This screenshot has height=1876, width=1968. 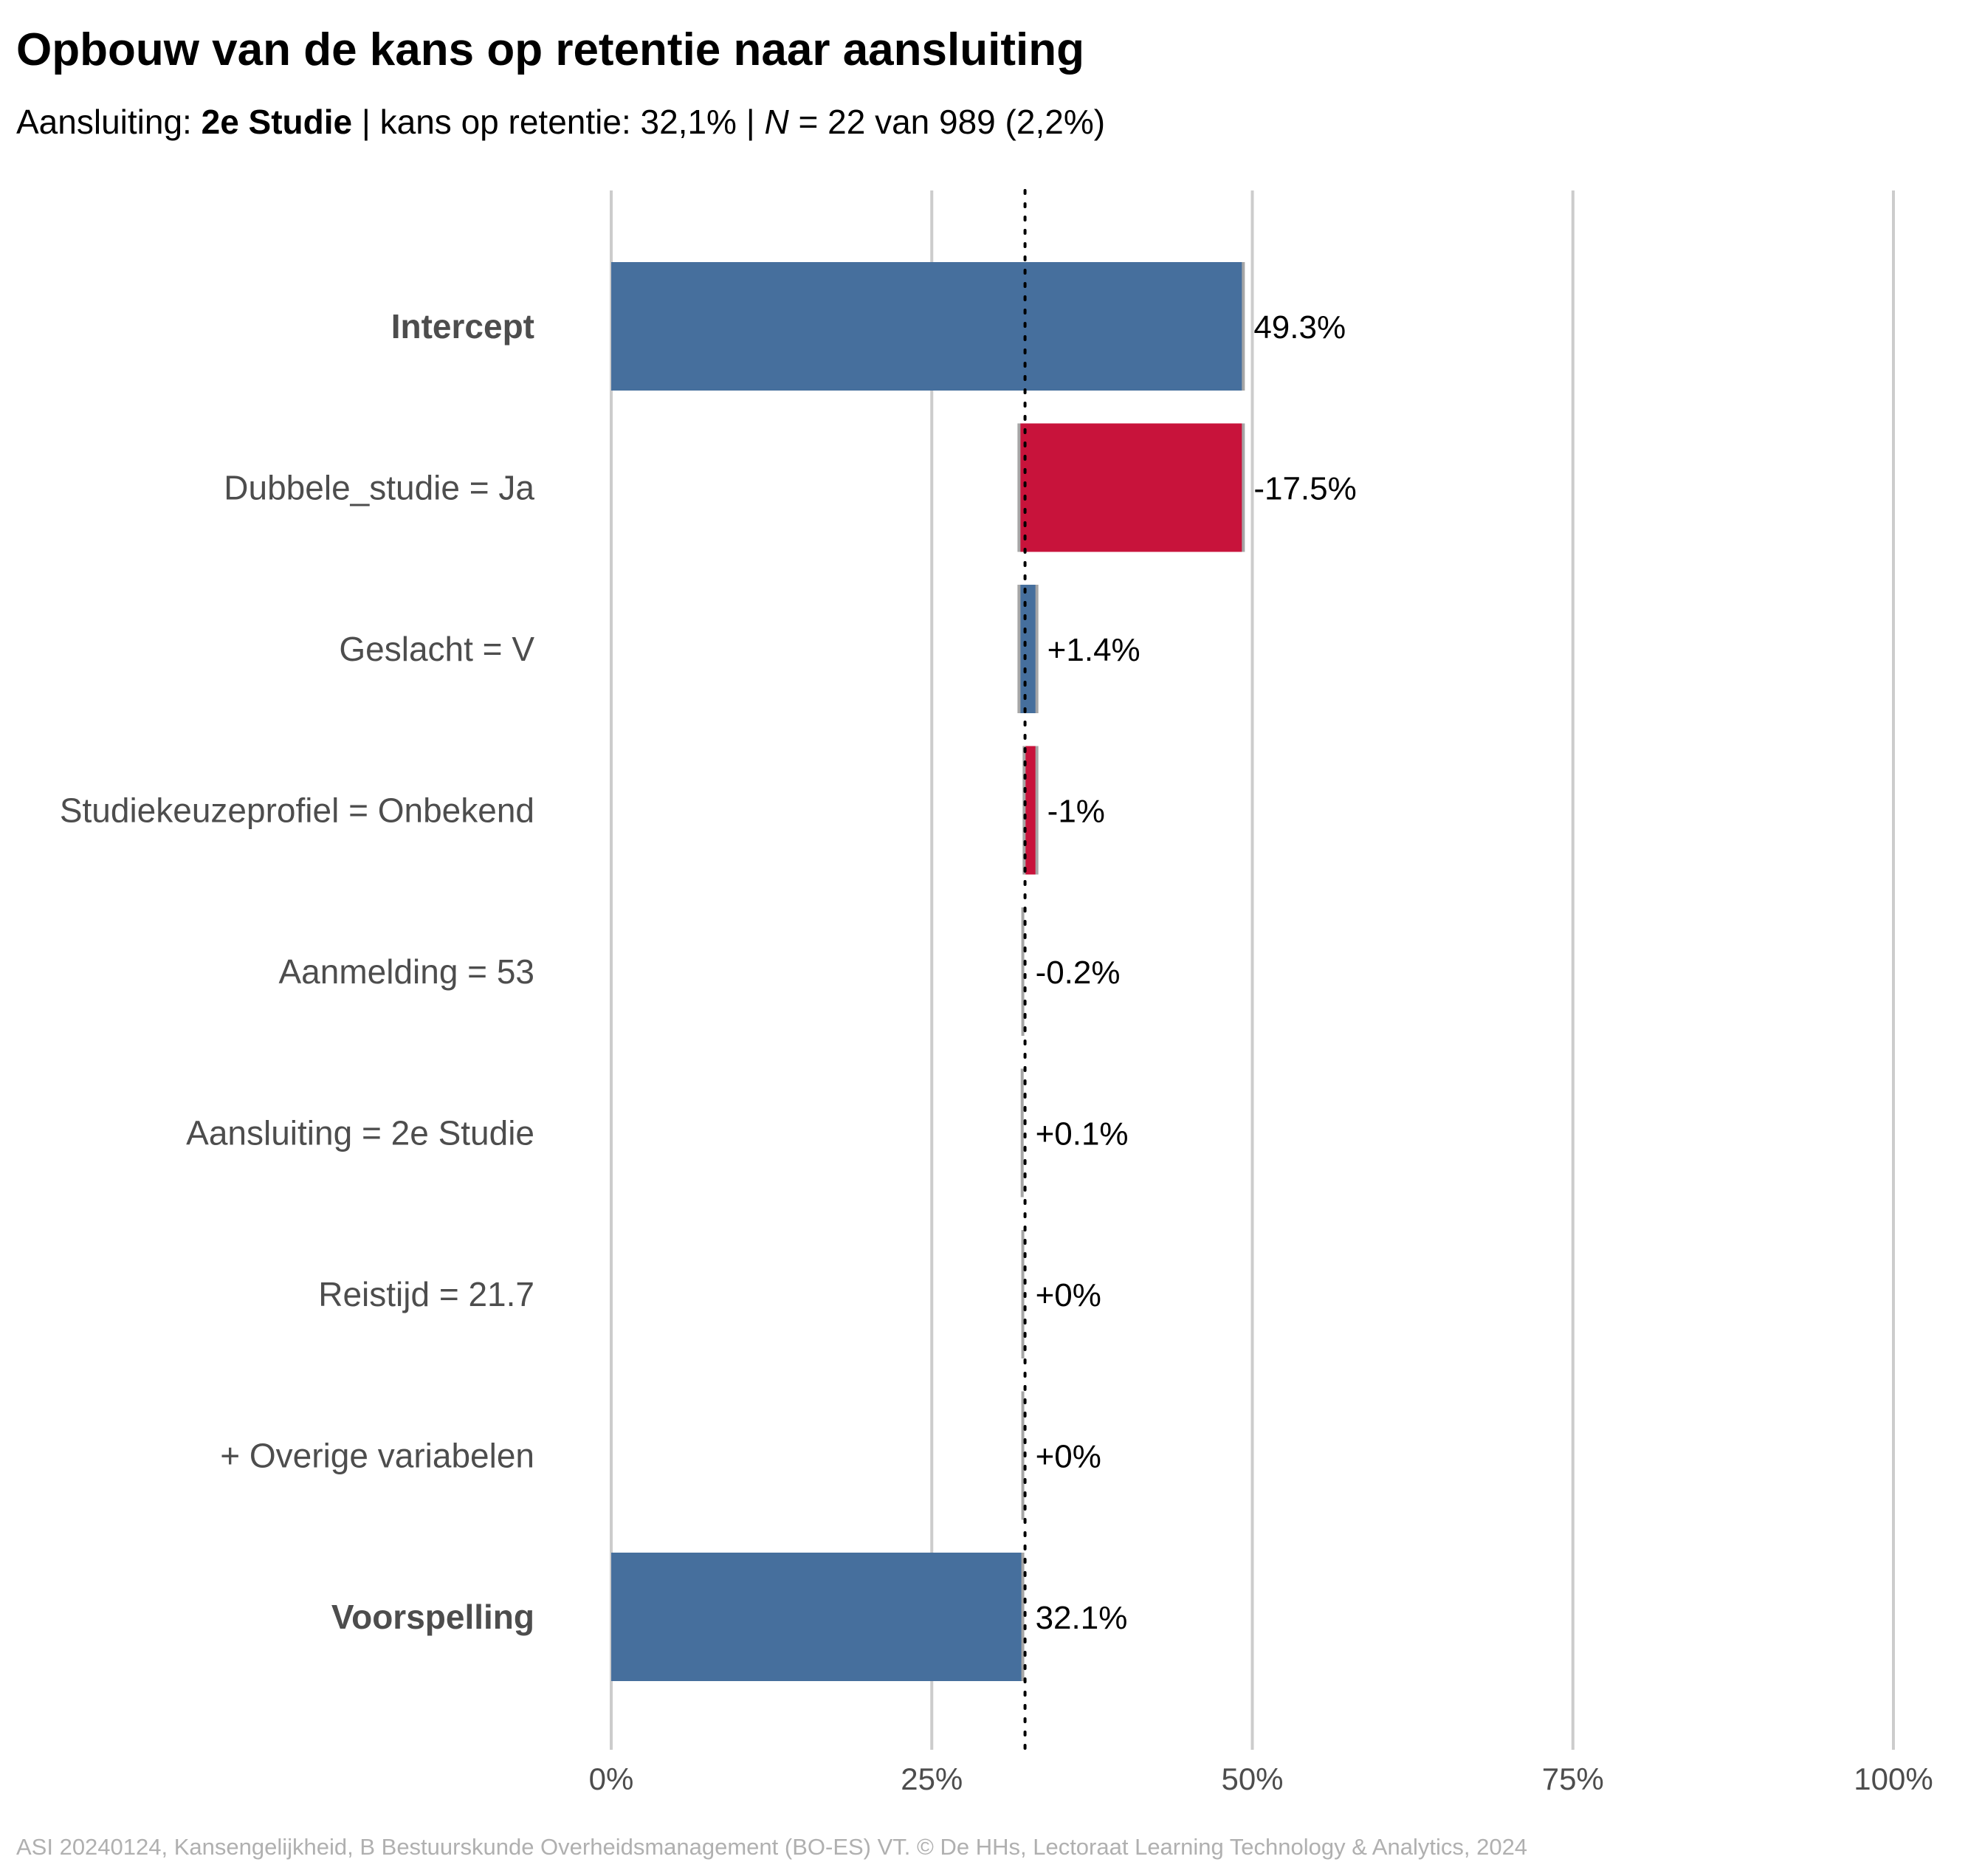 What do you see at coordinates (1196, 973) in the screenshot?
I see `value-labels: 49.3% -17.5% +1.4% -1% -0.2% +0.1% +0% +0% 32.1%` at bounding box center [1196, 973].